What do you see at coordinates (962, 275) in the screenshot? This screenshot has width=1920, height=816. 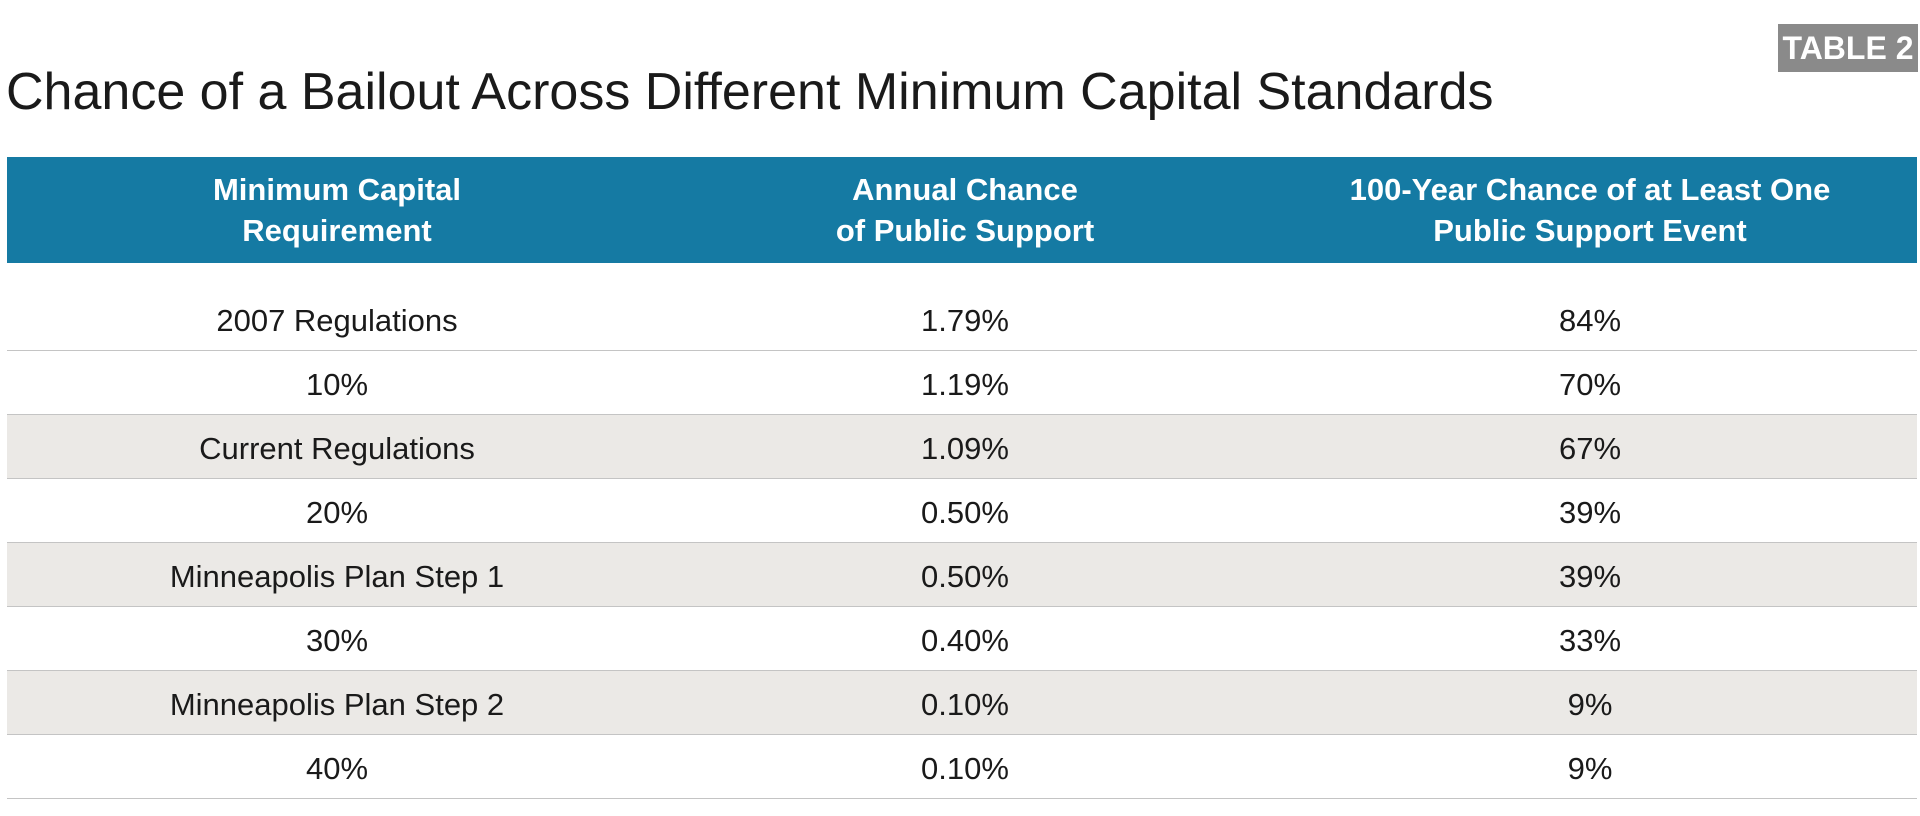 I see `header-spacer` at bounding box center [962, 275].